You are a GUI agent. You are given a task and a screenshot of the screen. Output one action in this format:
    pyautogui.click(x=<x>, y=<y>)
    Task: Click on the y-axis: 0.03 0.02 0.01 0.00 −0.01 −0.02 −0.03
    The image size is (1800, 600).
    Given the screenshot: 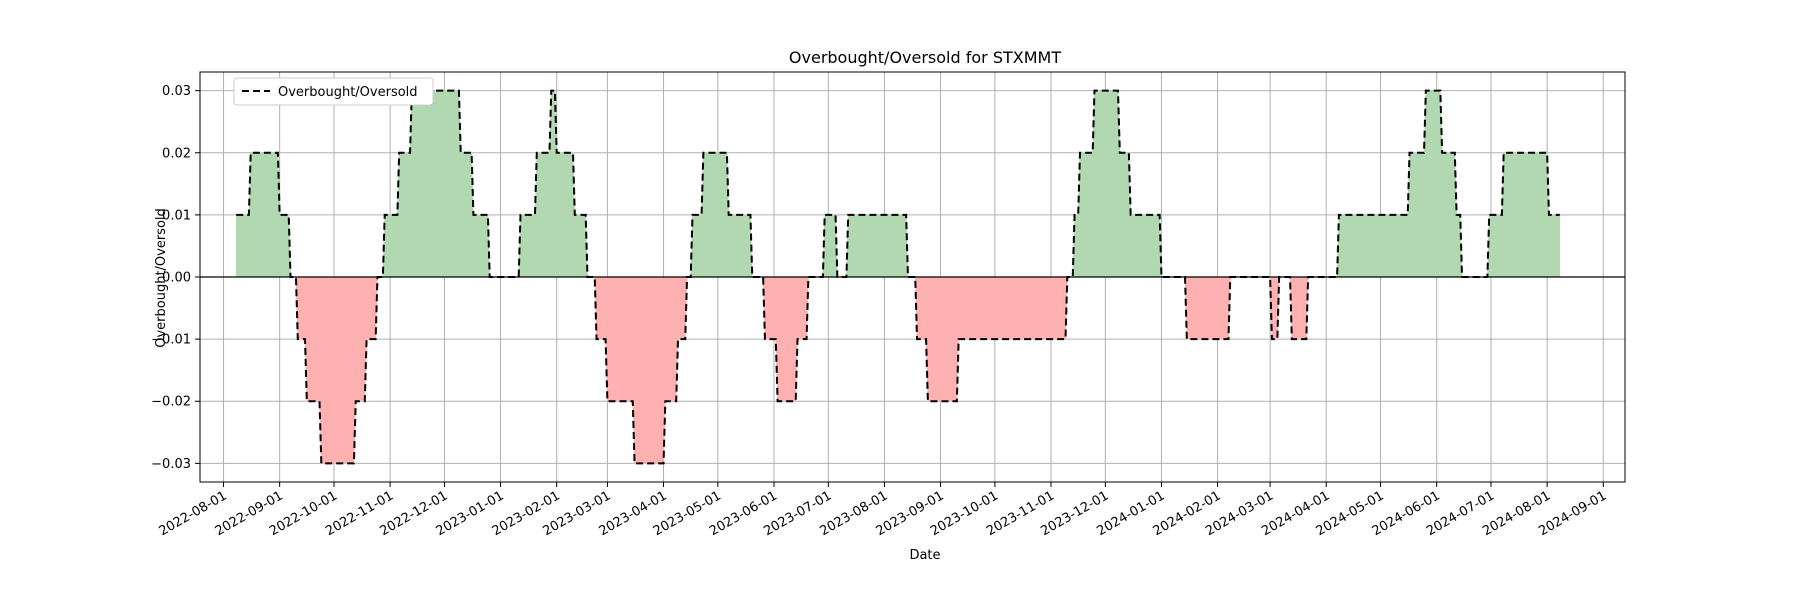 What is the action you would take?
    pyautogui.click(x=175, y=278)
    